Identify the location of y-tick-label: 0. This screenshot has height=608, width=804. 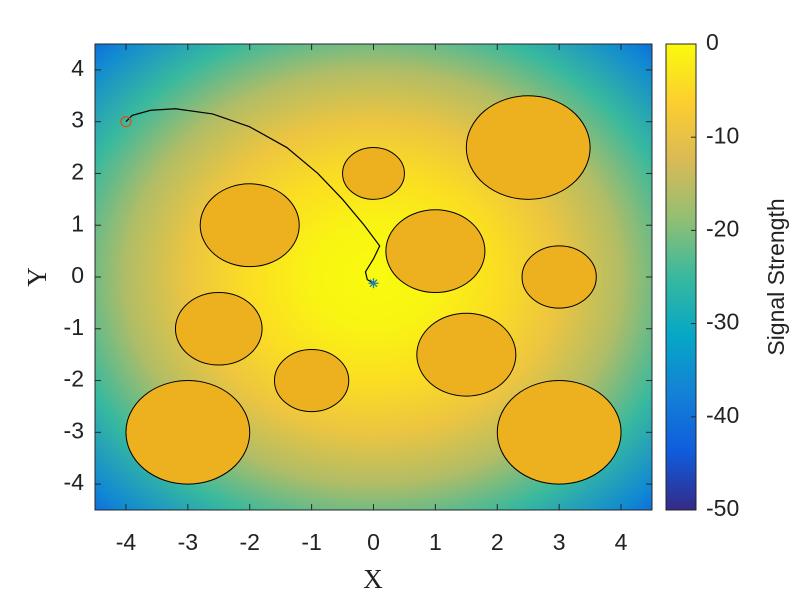
(77, 275).